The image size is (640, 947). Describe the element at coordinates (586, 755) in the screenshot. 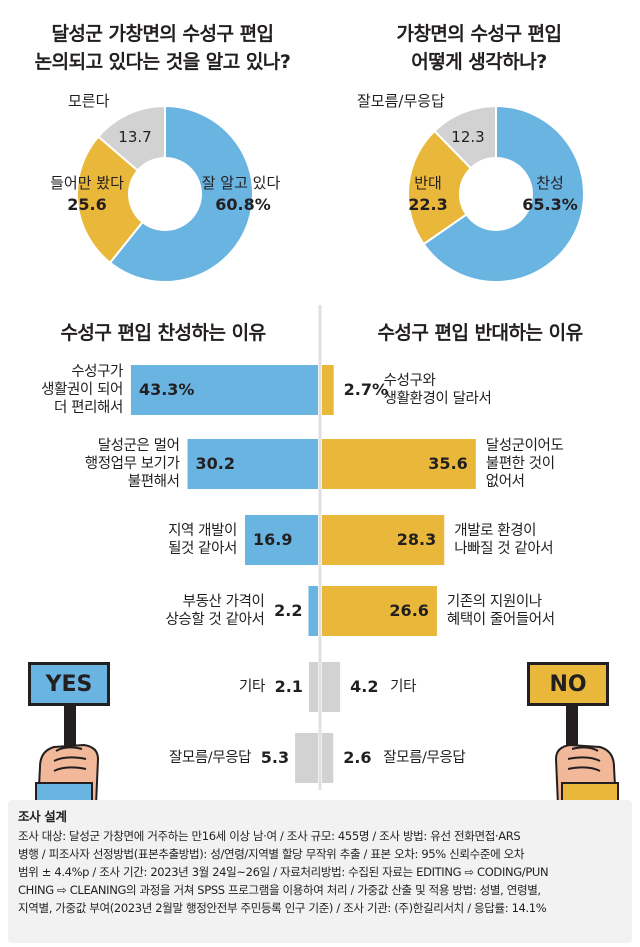

I see `no-hand-illustration` at that location.